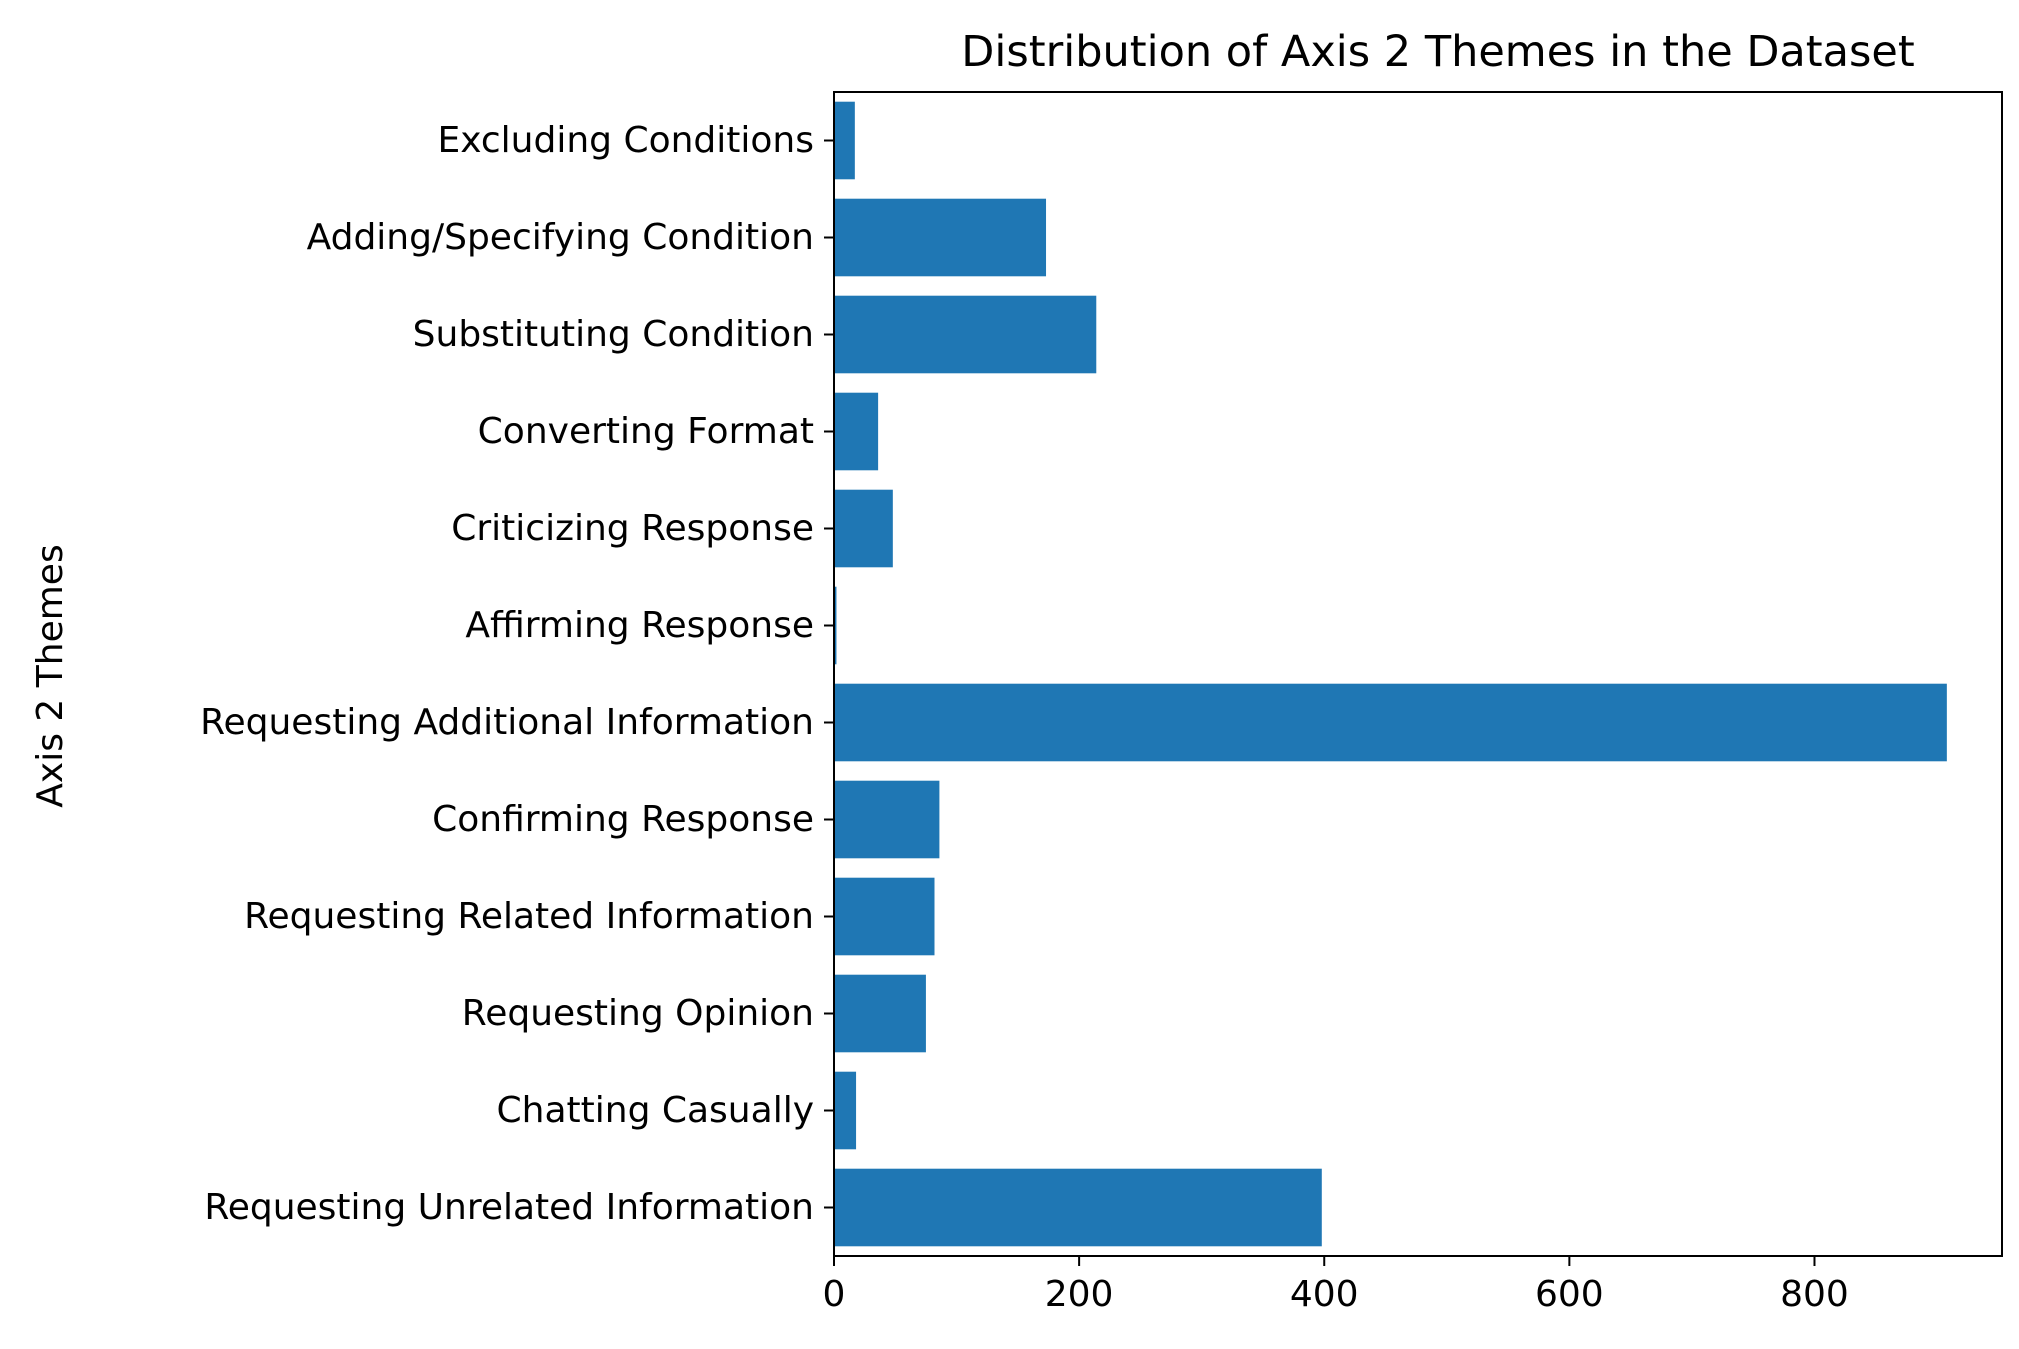  Describe the element at coordinates (613, 334) in the screenshot. I see `y-tick-label: Substituting Condition` at that location.